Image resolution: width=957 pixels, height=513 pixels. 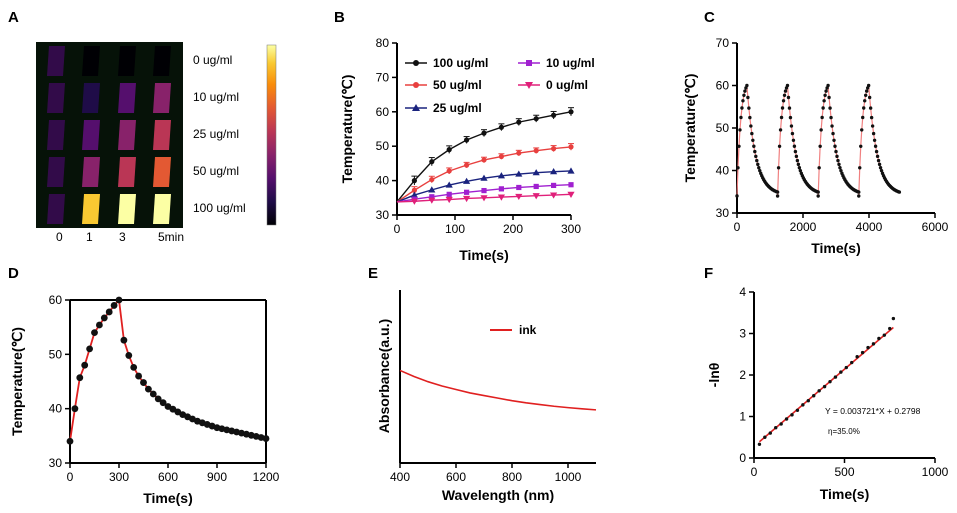 What do you see at coordinates (742, 334) in the screenshot?
I see `y-tick-label: 3` at bounding box center [742, 334].